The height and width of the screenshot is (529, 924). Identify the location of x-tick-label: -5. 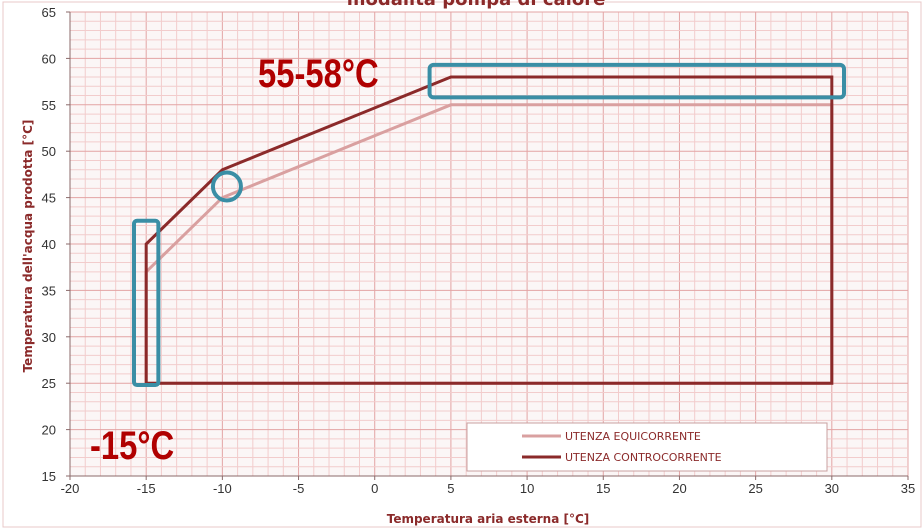
(299, 488).